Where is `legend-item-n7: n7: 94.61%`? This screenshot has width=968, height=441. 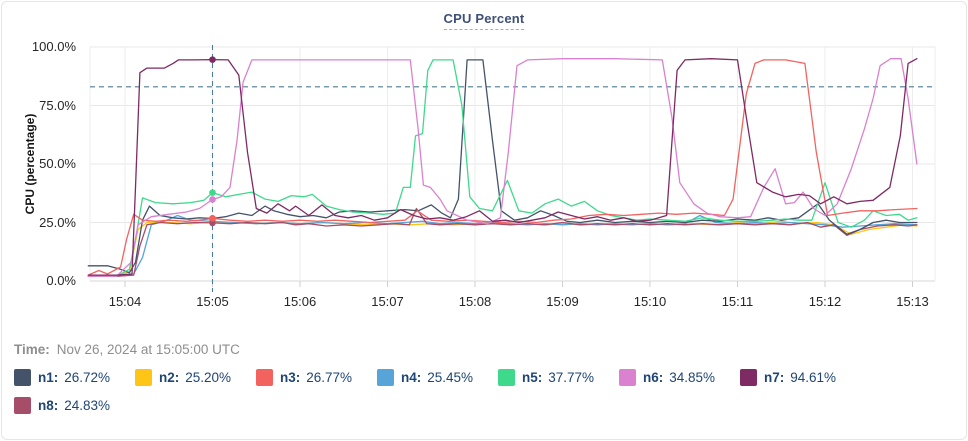 legend-item-n7: n7: 94.61% is located at coordinates (800, 377).